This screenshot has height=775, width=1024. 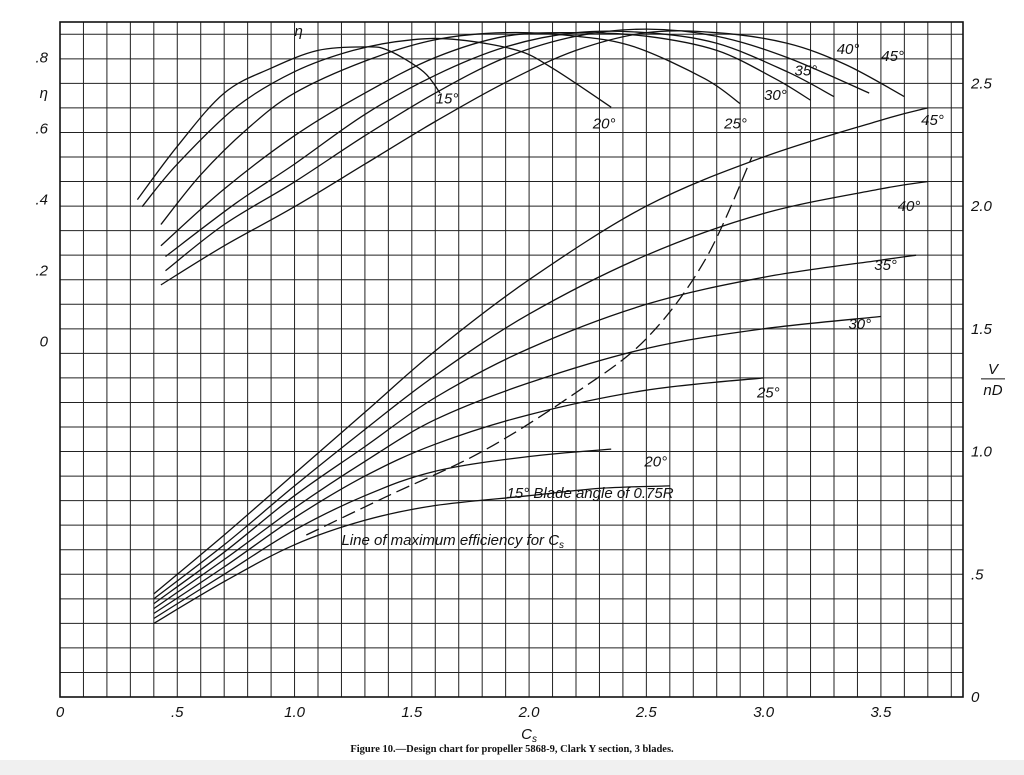 What do you see at coordinates (982, 452) in the screenshot?
I see `right-tick-label: 1.0` at bounding box center [982, 452].